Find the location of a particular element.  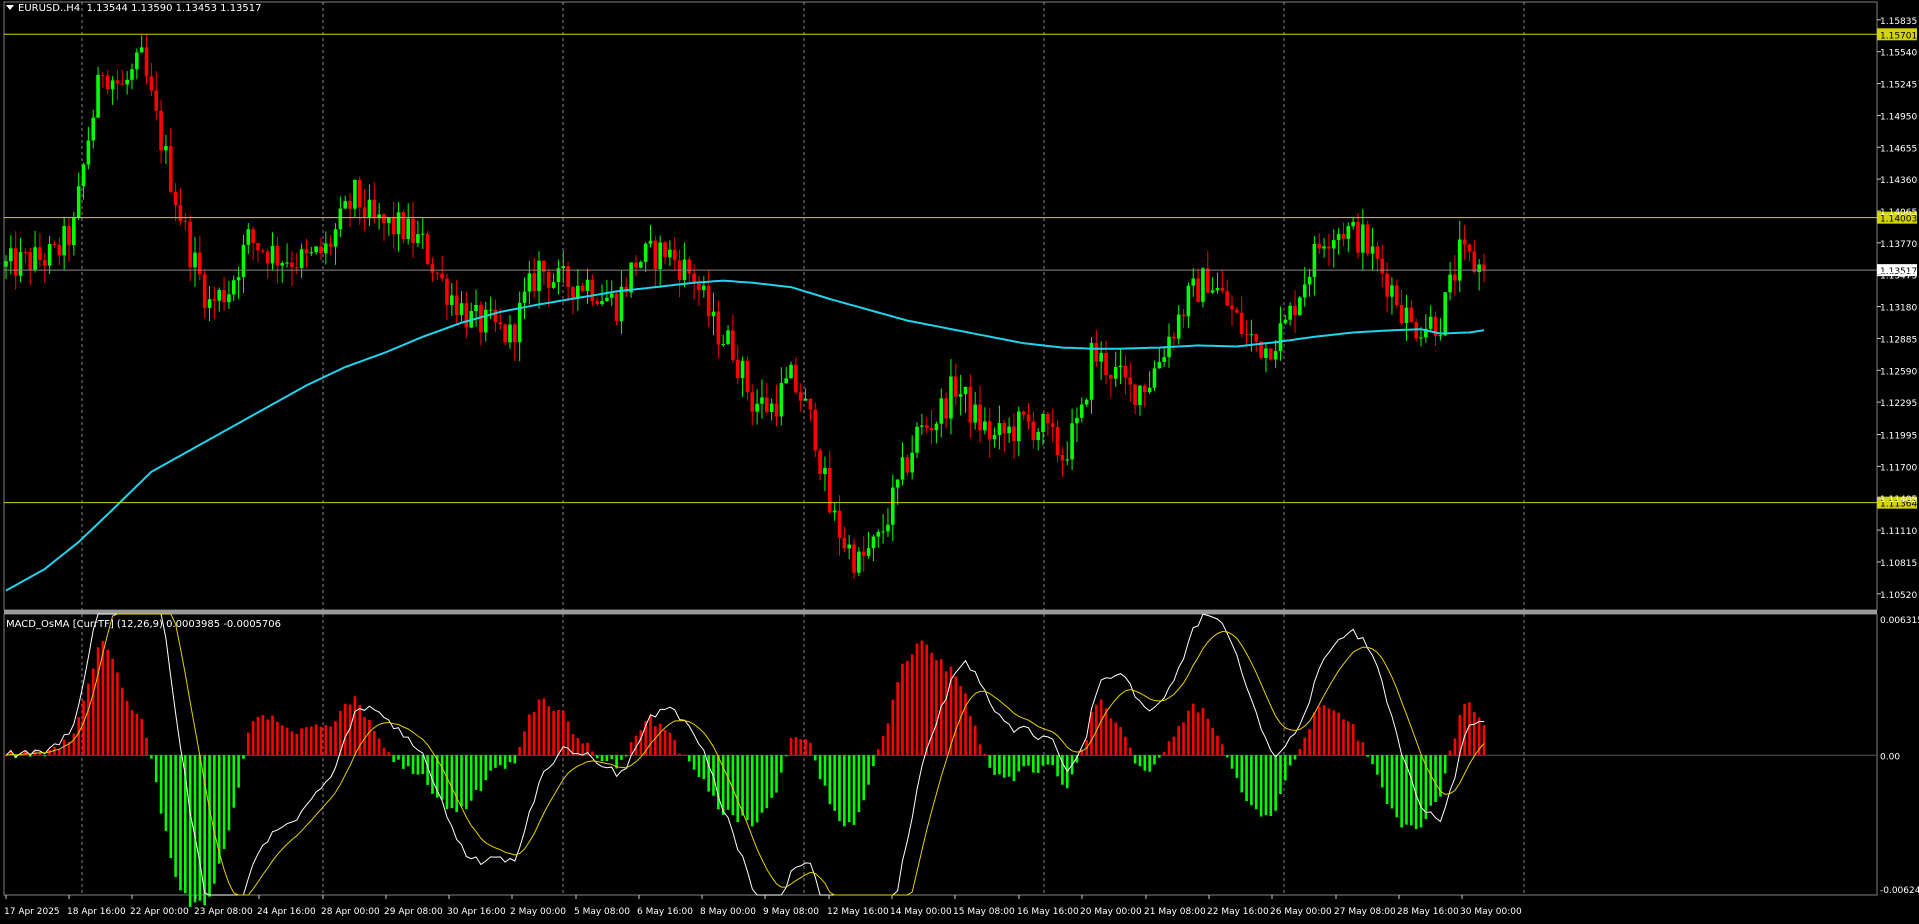

price-tick-label: 1.12590 is located at coordinates (1898, 372).